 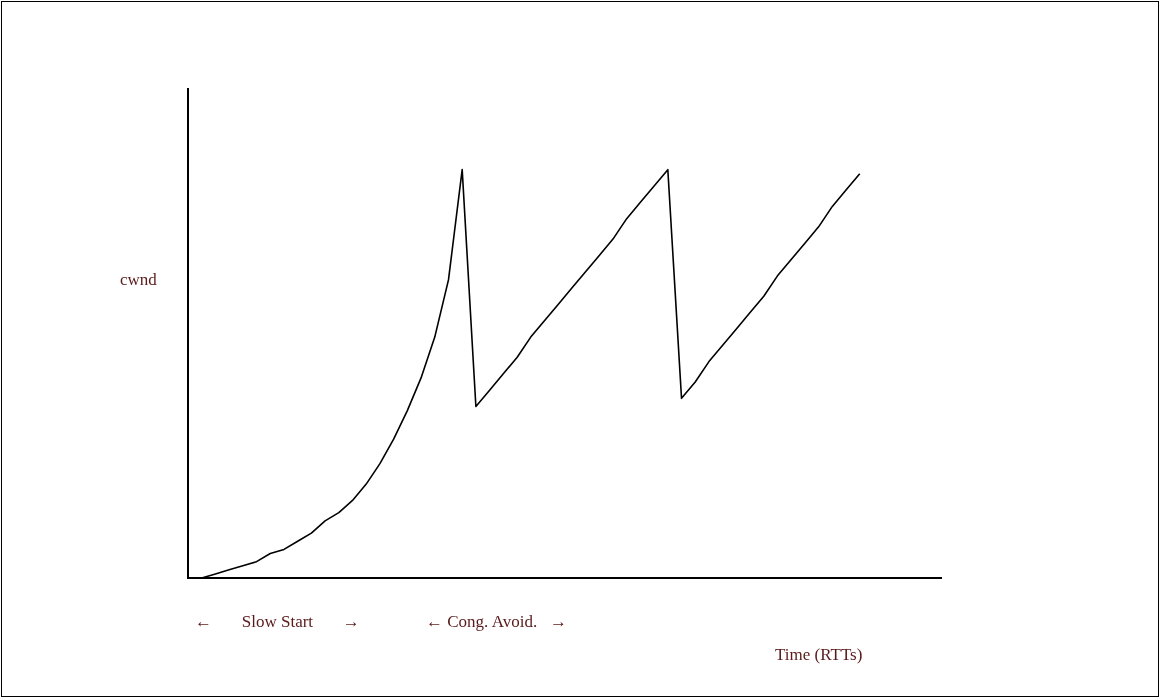 I want to click on y-axis-title: cwnd, so click(x=138, y=280).